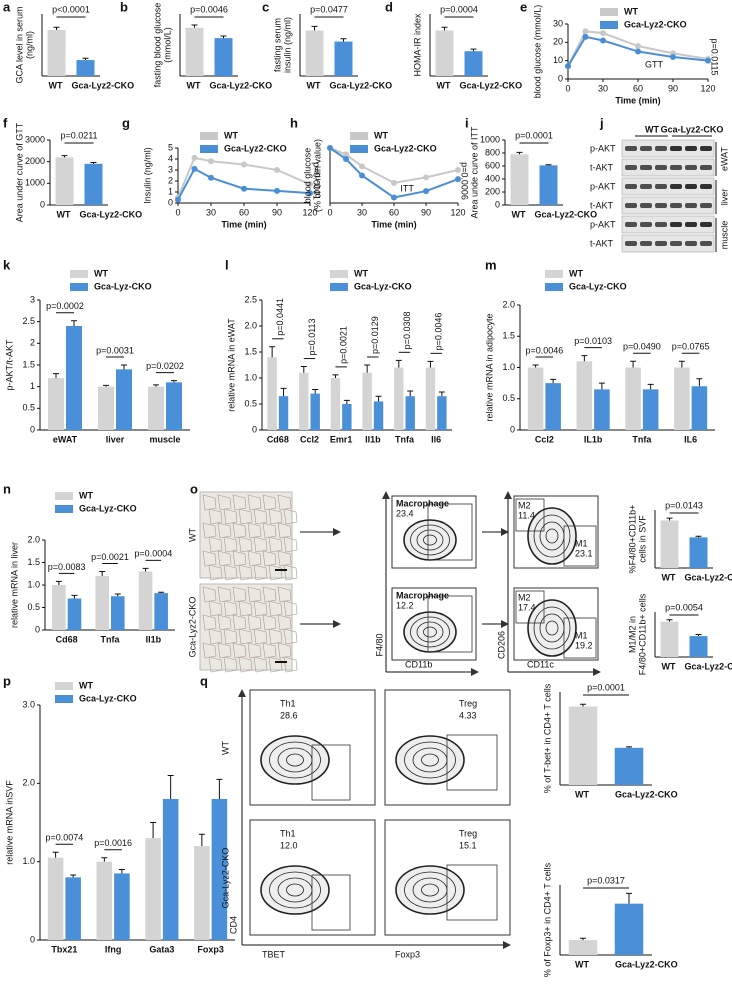  Describe the element at coordinates (601, 122) in the screenshot. I see `panel-letter: j` at that location.